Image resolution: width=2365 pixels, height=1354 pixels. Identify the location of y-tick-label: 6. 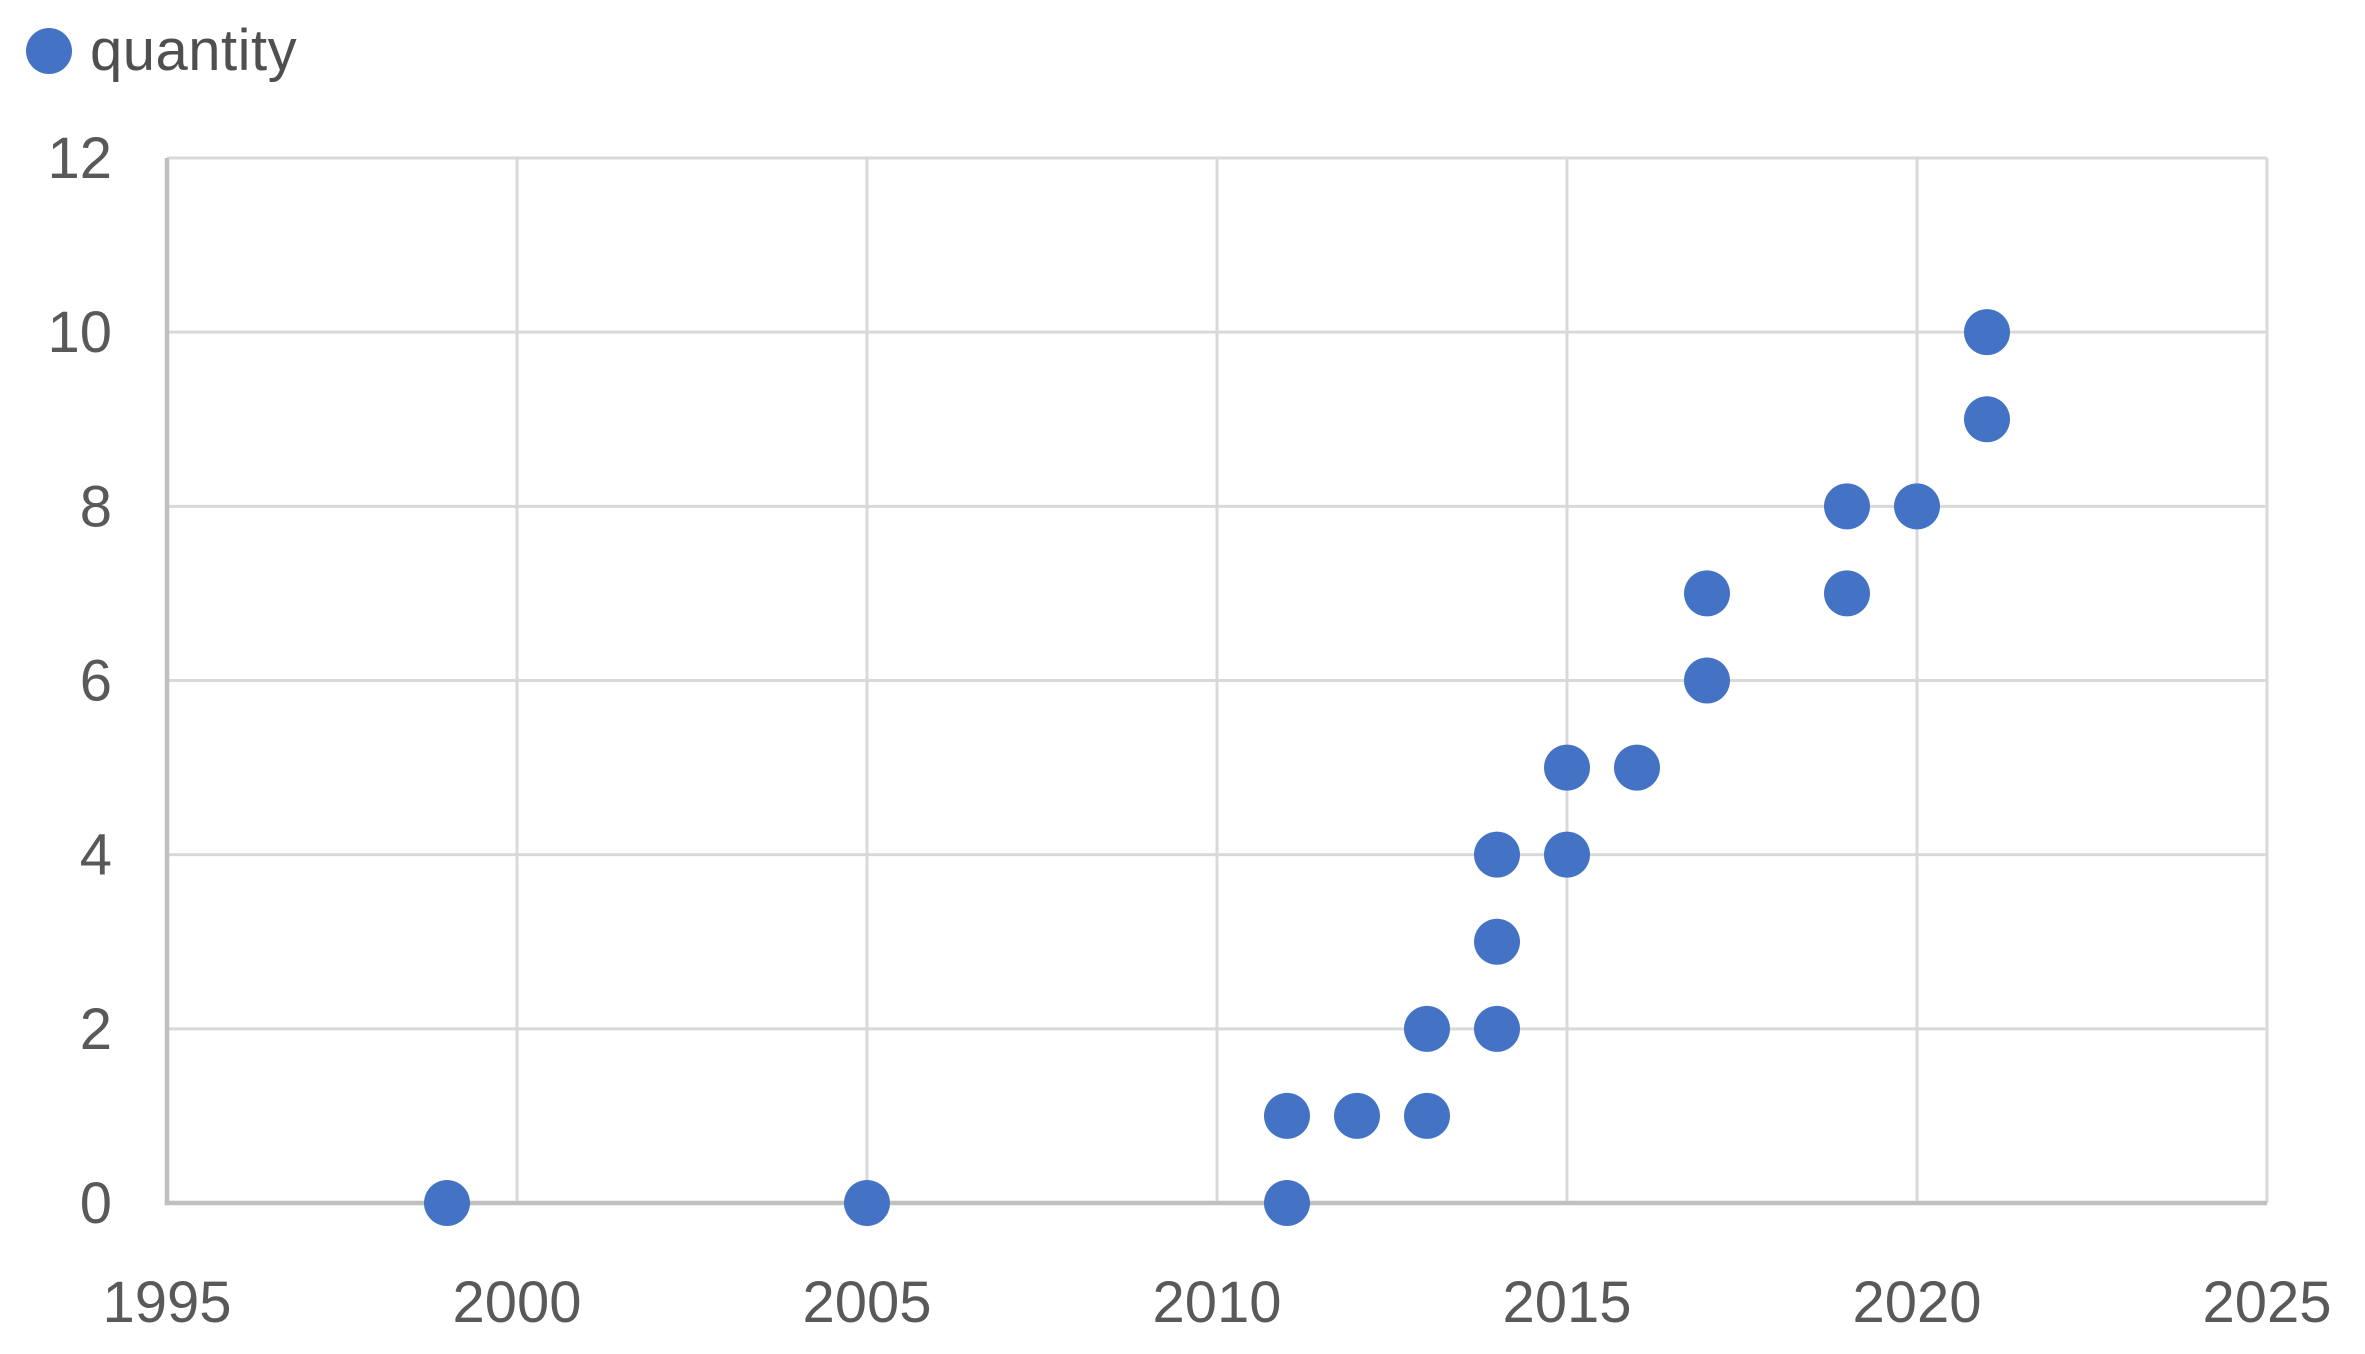
(96, 681).